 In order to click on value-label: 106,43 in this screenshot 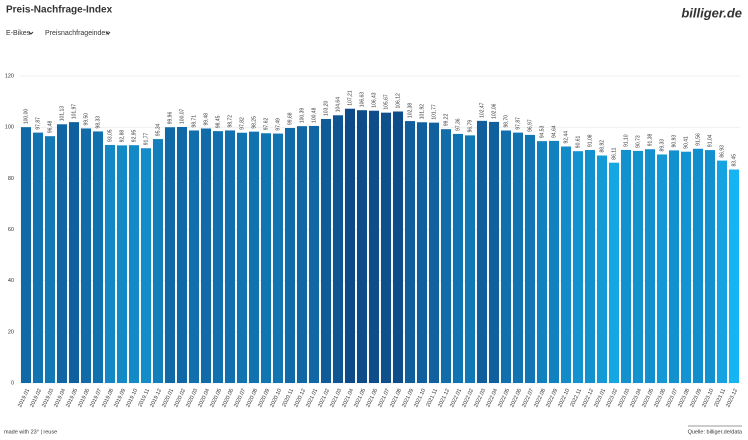, I will do `click(374, 100)`.